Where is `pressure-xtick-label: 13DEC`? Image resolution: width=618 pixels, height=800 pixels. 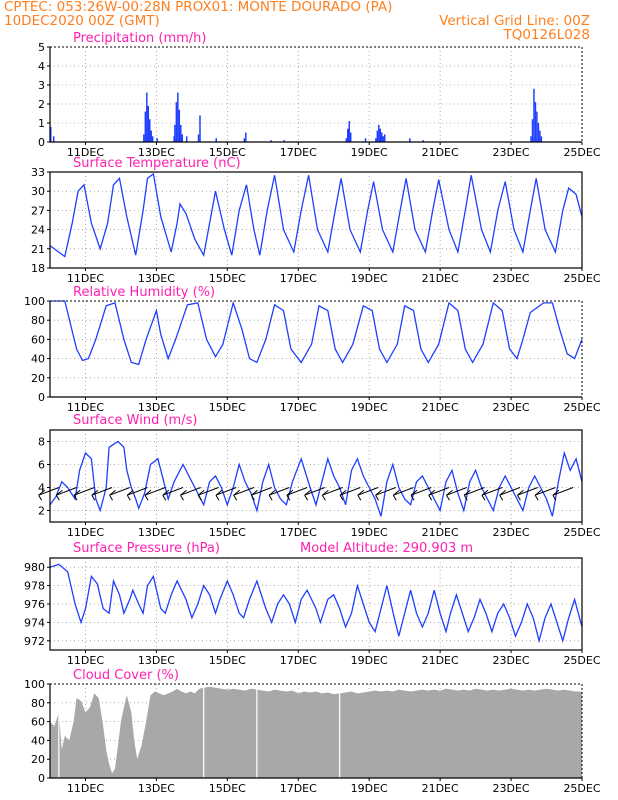 pressure-xtick-label: 13DEC is located at coordinates (156, 660).